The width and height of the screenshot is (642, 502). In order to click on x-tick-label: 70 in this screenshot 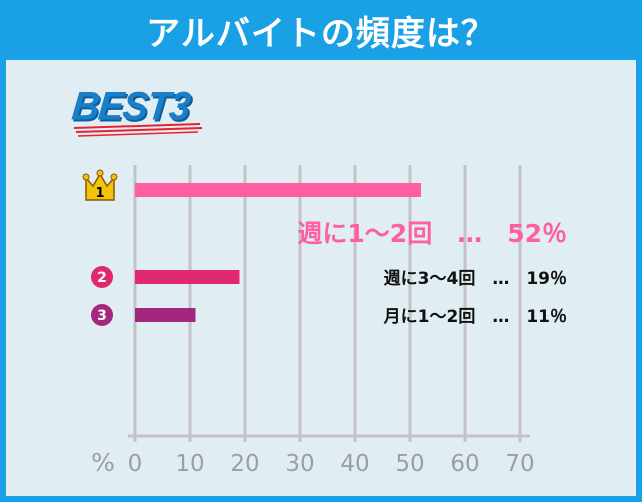, I will do `click(519, 464)`.